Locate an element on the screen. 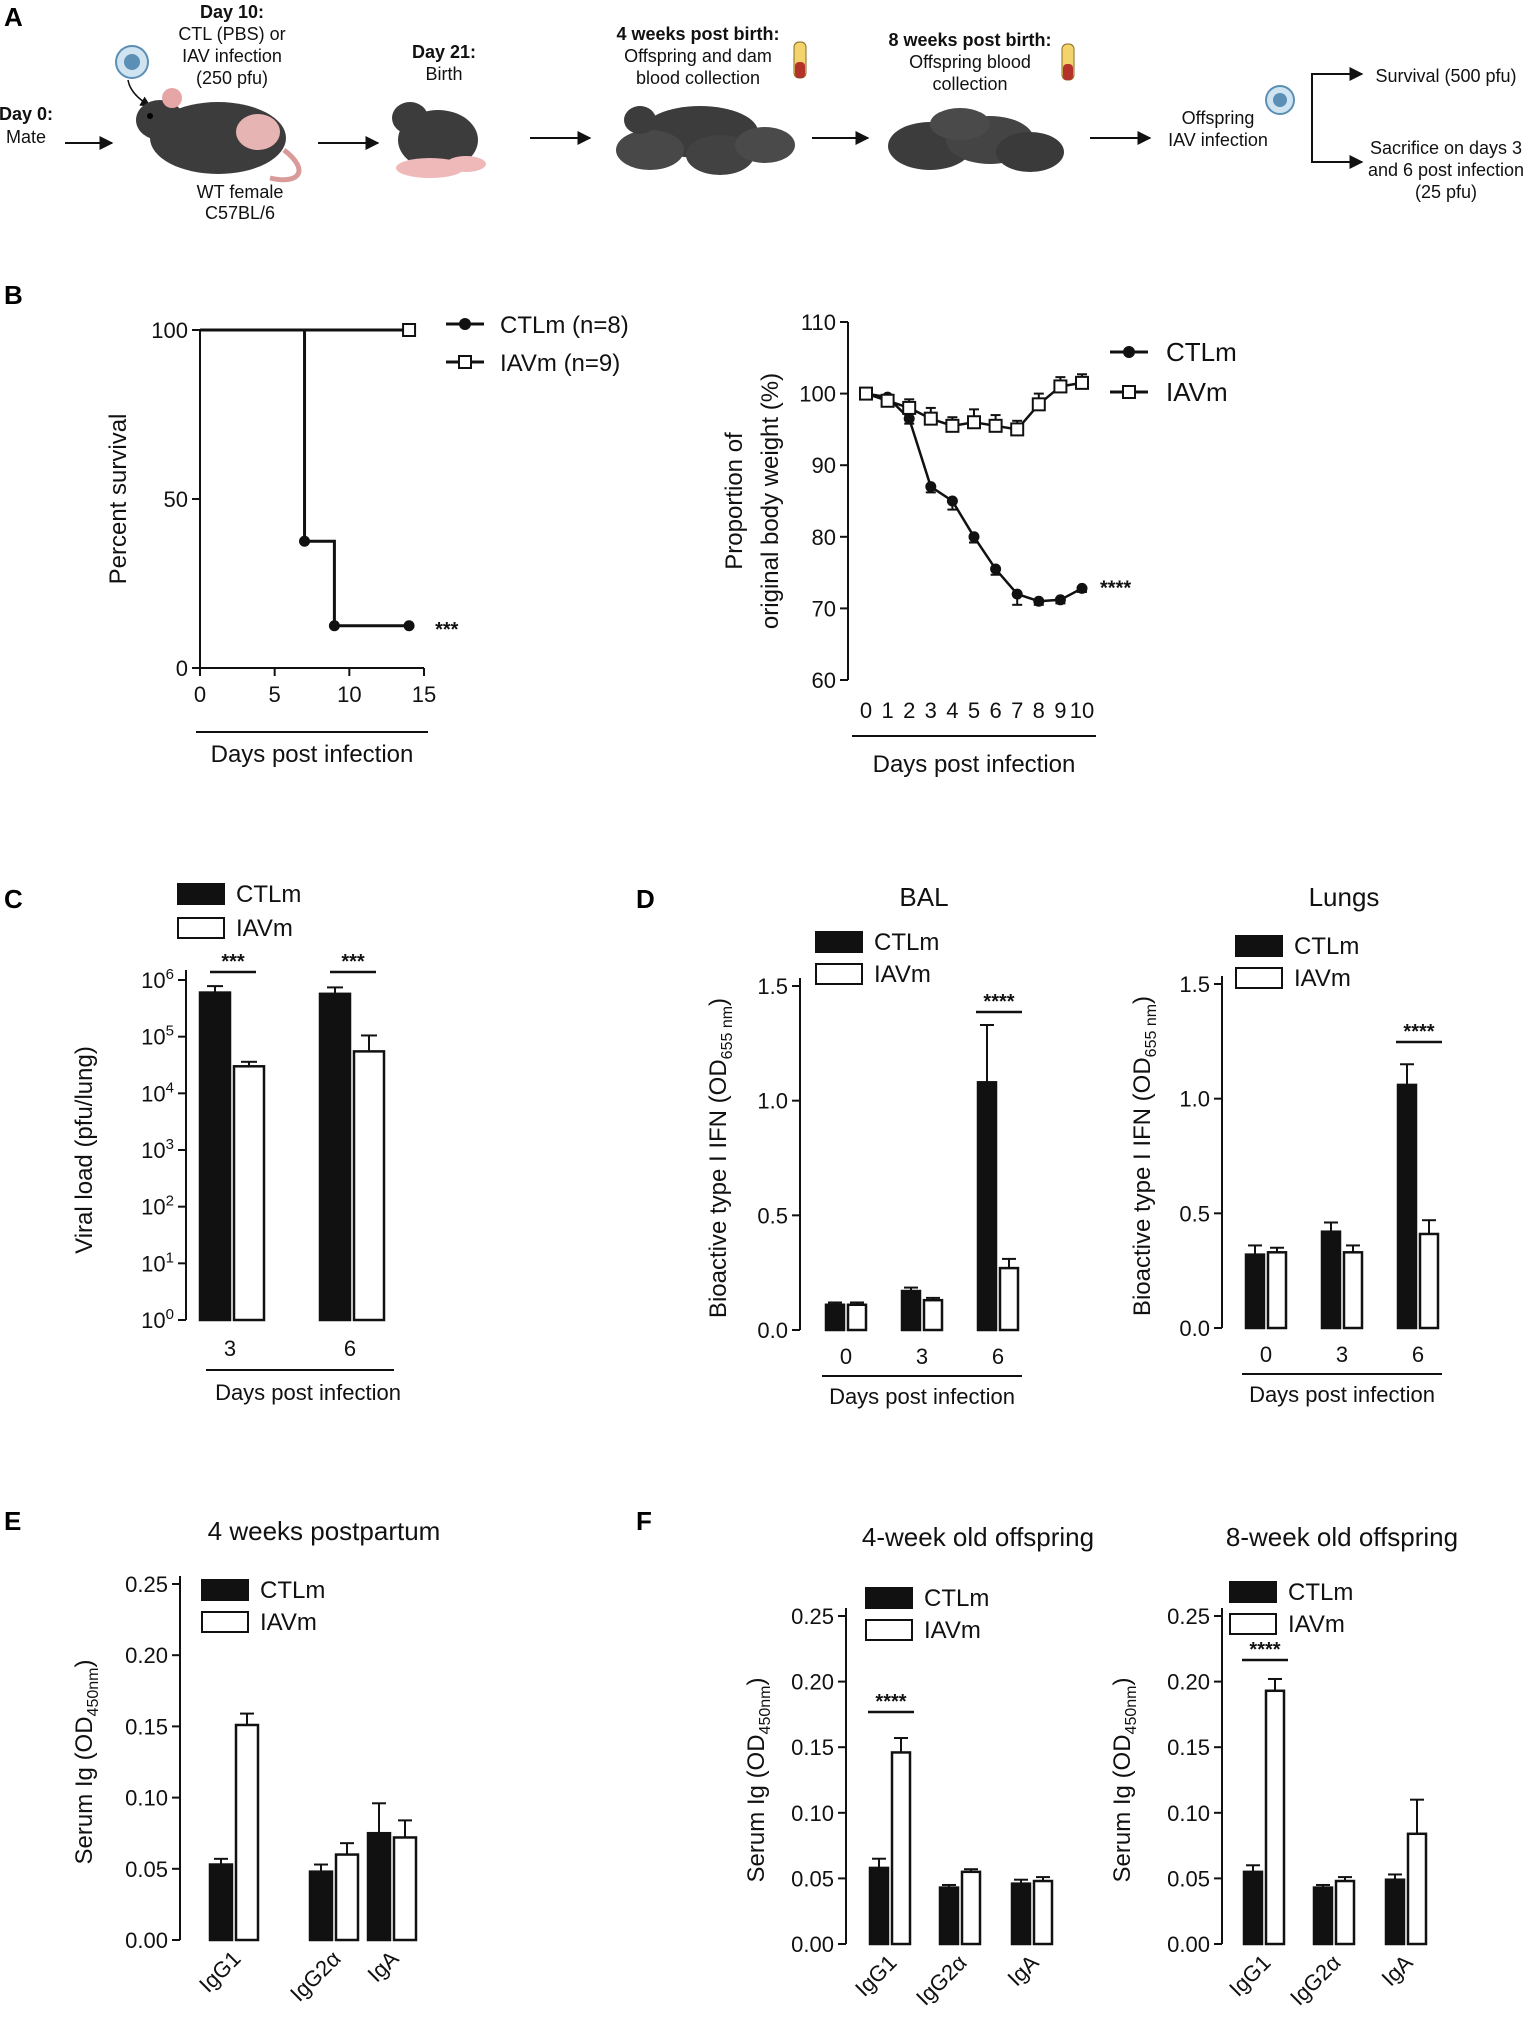 The image size is (1536, 2032). legend-ctlm: CTLm is located at coordinates (906, 942).